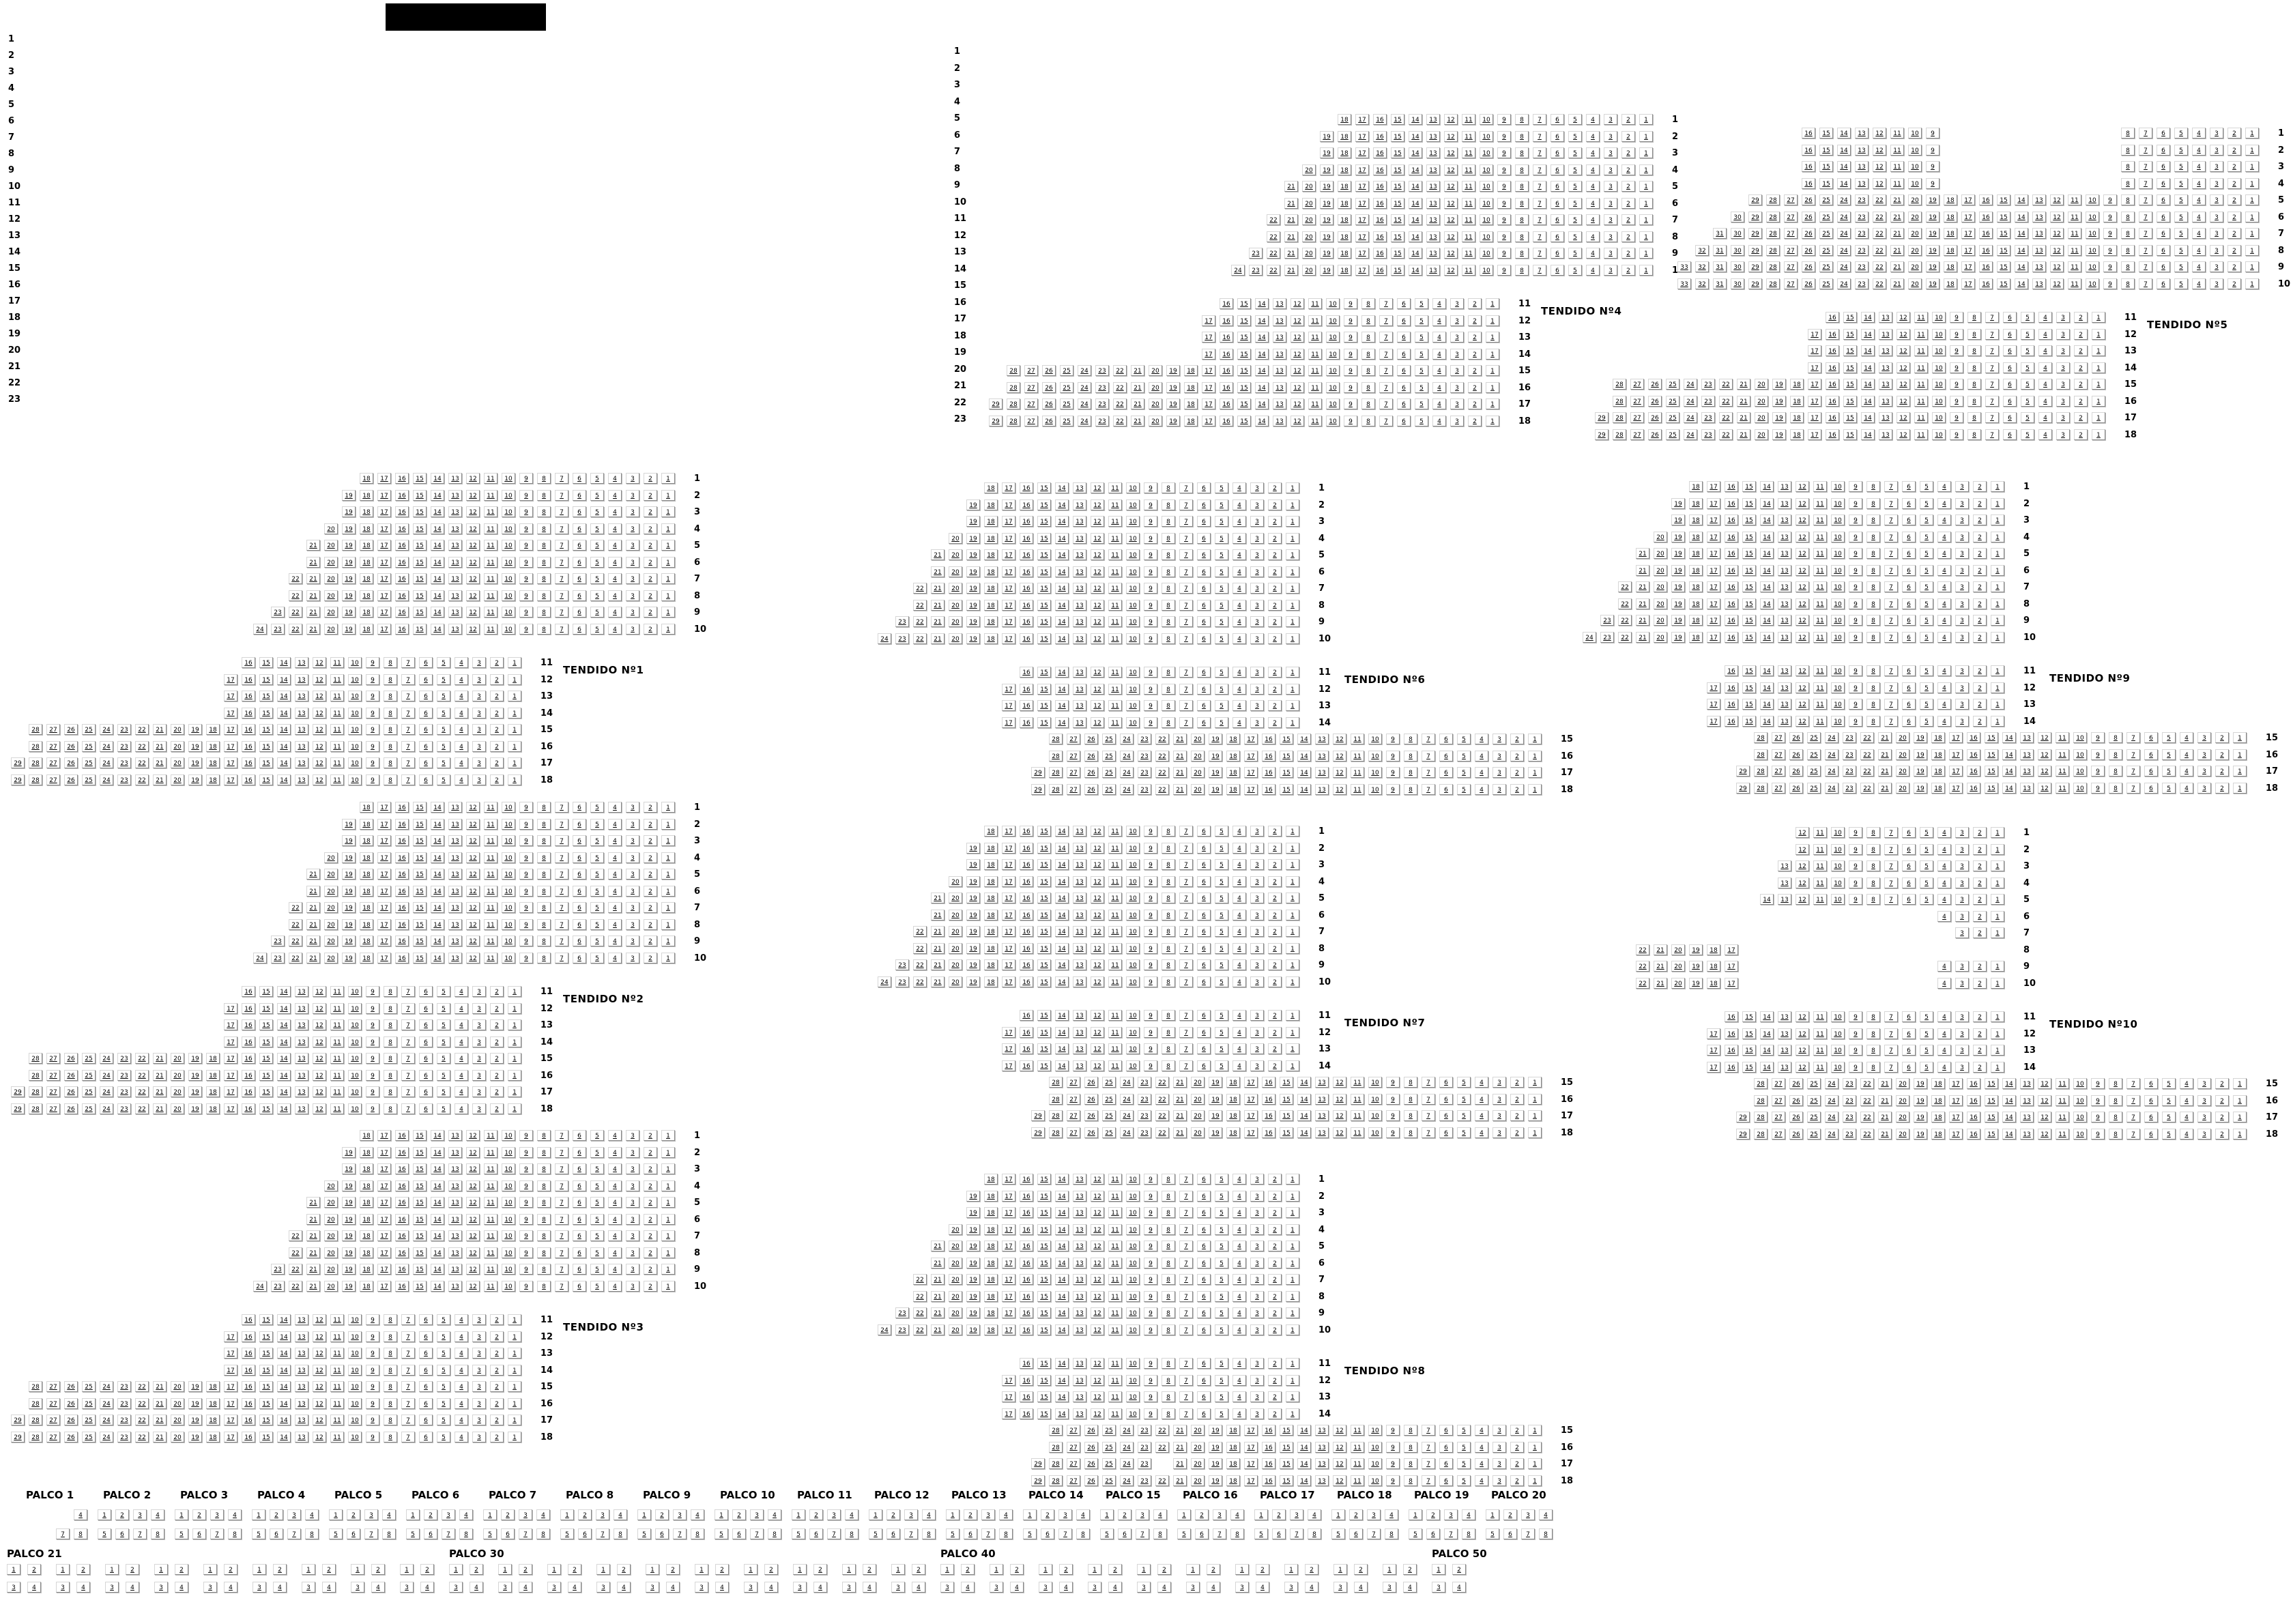  Describe the element at coordinates (1879, 266) in the screenshot. I see `seat: 22` at that location.